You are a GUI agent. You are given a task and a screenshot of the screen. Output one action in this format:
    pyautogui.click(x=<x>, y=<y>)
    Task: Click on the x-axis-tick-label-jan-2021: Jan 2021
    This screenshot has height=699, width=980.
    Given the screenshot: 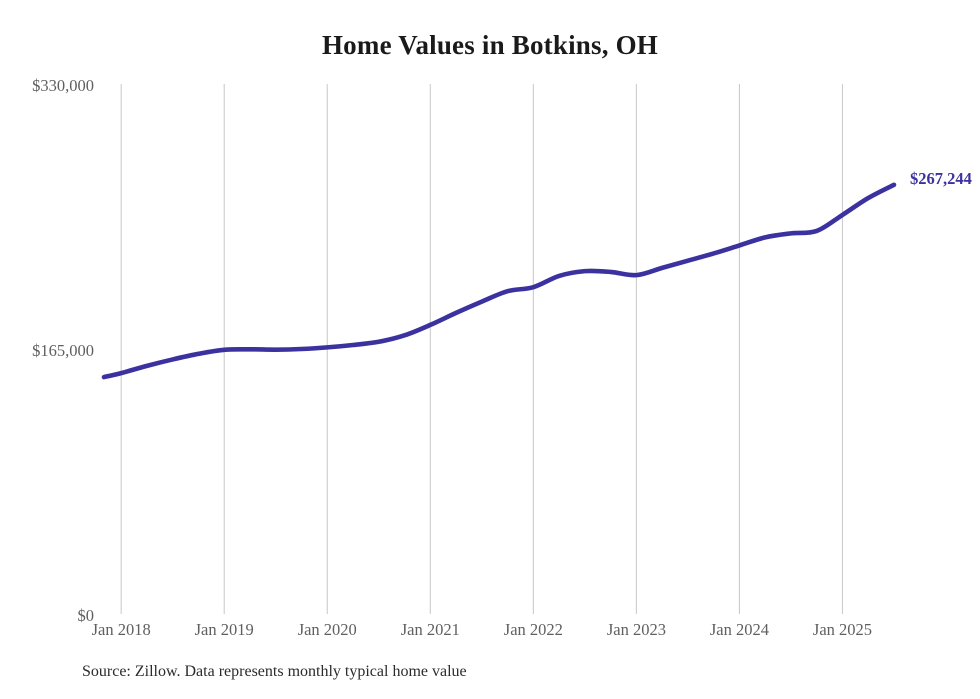 What is the action you would take?
    pyautogui.click(x=430, y=629)
    